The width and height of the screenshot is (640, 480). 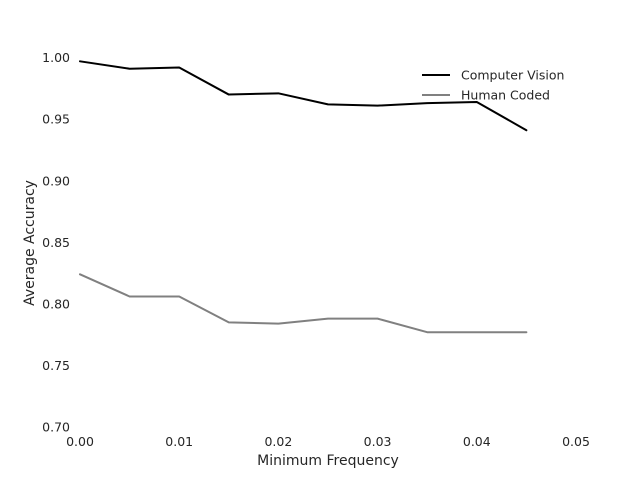 I want to click on y-tick-label: 0.70, so click(x=56, y=427).